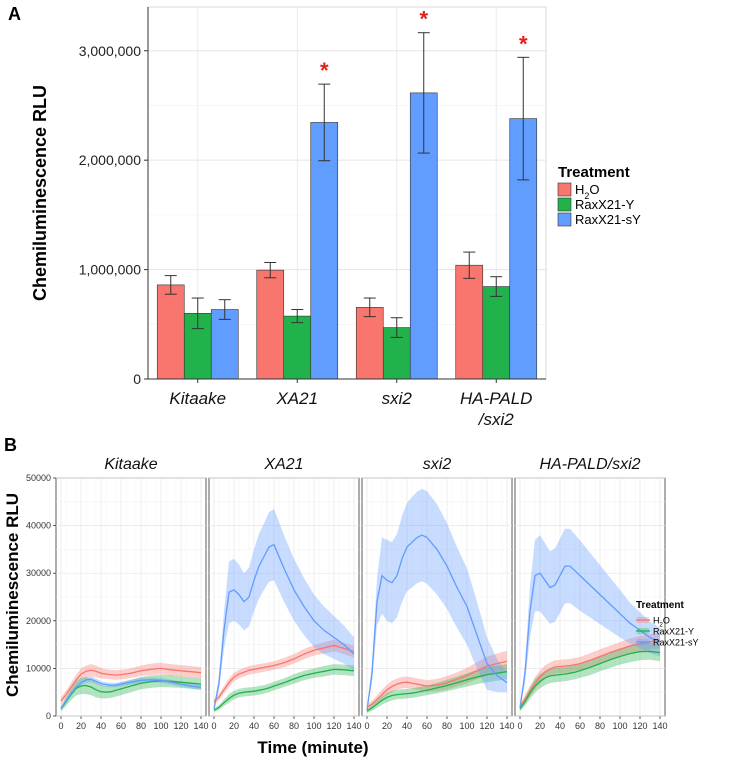 The height and width of the screenshot is (759, 747). I want to click on x-tick-label-line2: /sxi2, so click(496, 419).